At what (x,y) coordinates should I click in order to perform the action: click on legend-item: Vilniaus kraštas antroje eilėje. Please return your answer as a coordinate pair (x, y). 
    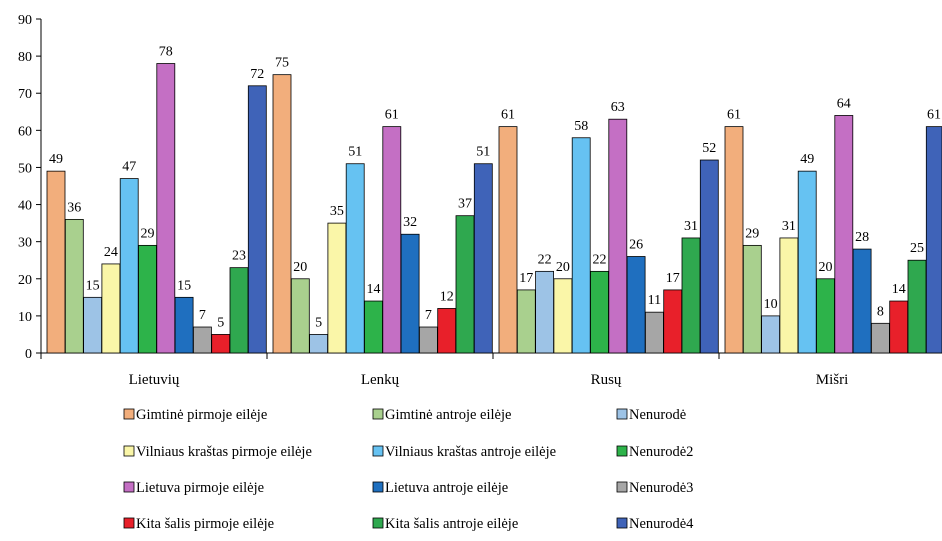
    Looking at the image, I should click on (464, 452).